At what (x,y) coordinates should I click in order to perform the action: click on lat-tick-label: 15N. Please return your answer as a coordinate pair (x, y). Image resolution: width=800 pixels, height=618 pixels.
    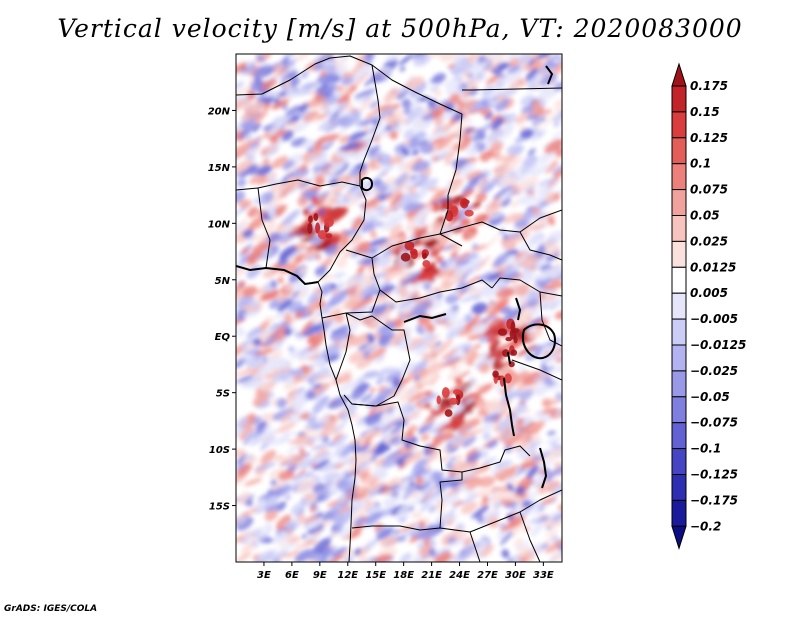
    Looking at the image, I should click on (219, 168).